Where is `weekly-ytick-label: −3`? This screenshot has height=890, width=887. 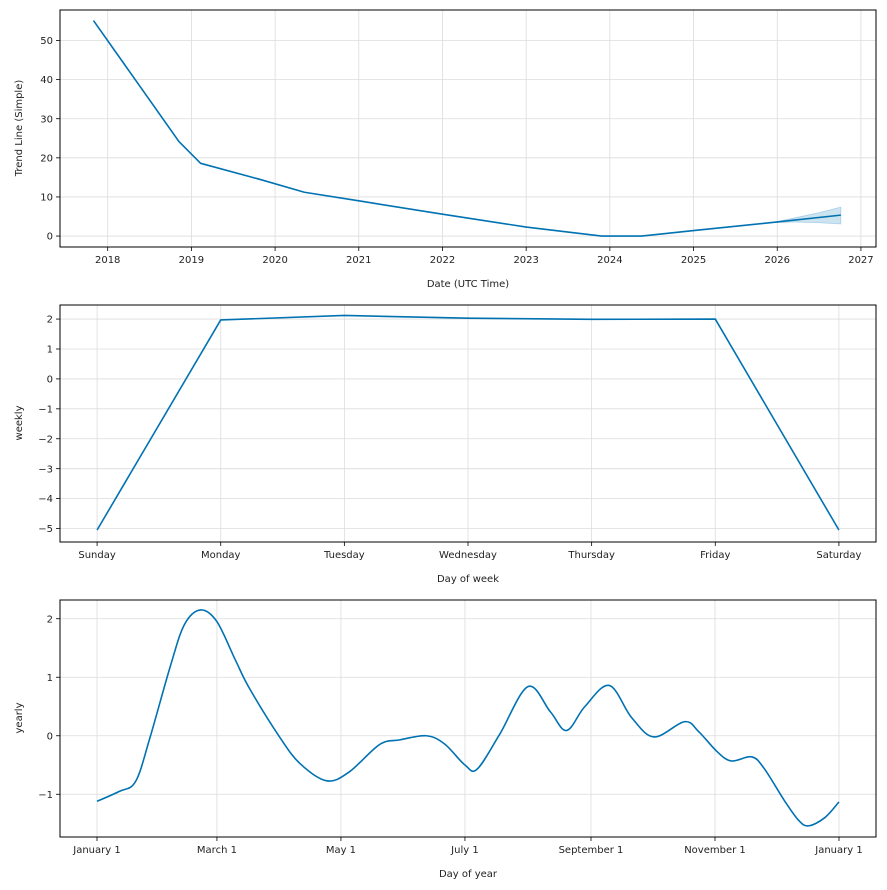 weekly-ytick-label: −3 is located at coordinates (45, 469).